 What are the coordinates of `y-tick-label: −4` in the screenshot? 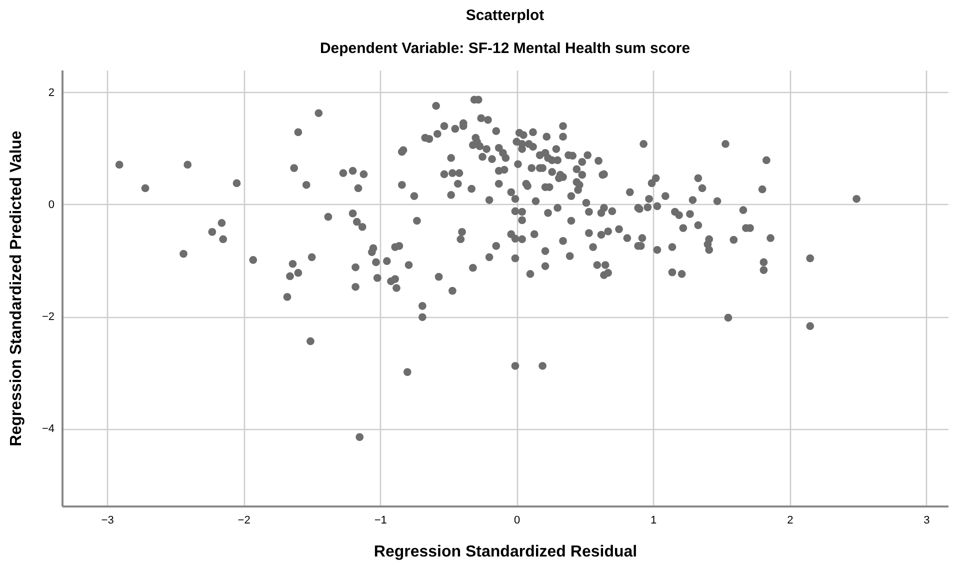 It's located at (48, 429).